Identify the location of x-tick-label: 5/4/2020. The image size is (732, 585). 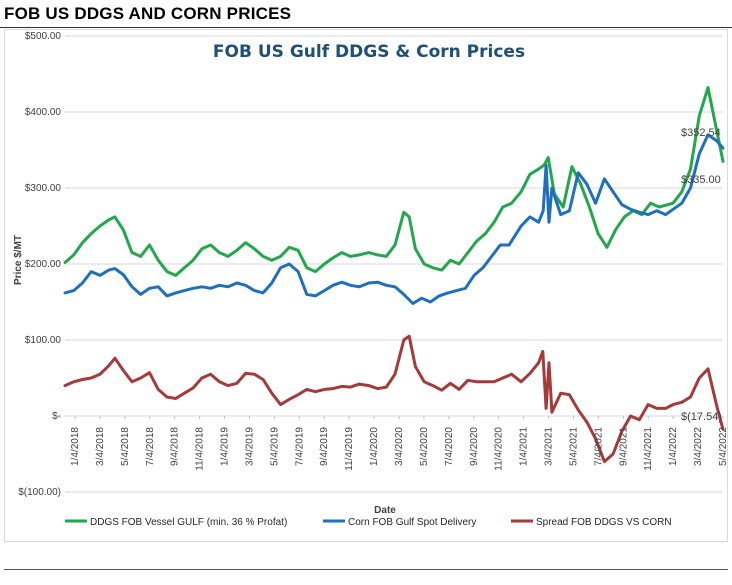
(424, 446).